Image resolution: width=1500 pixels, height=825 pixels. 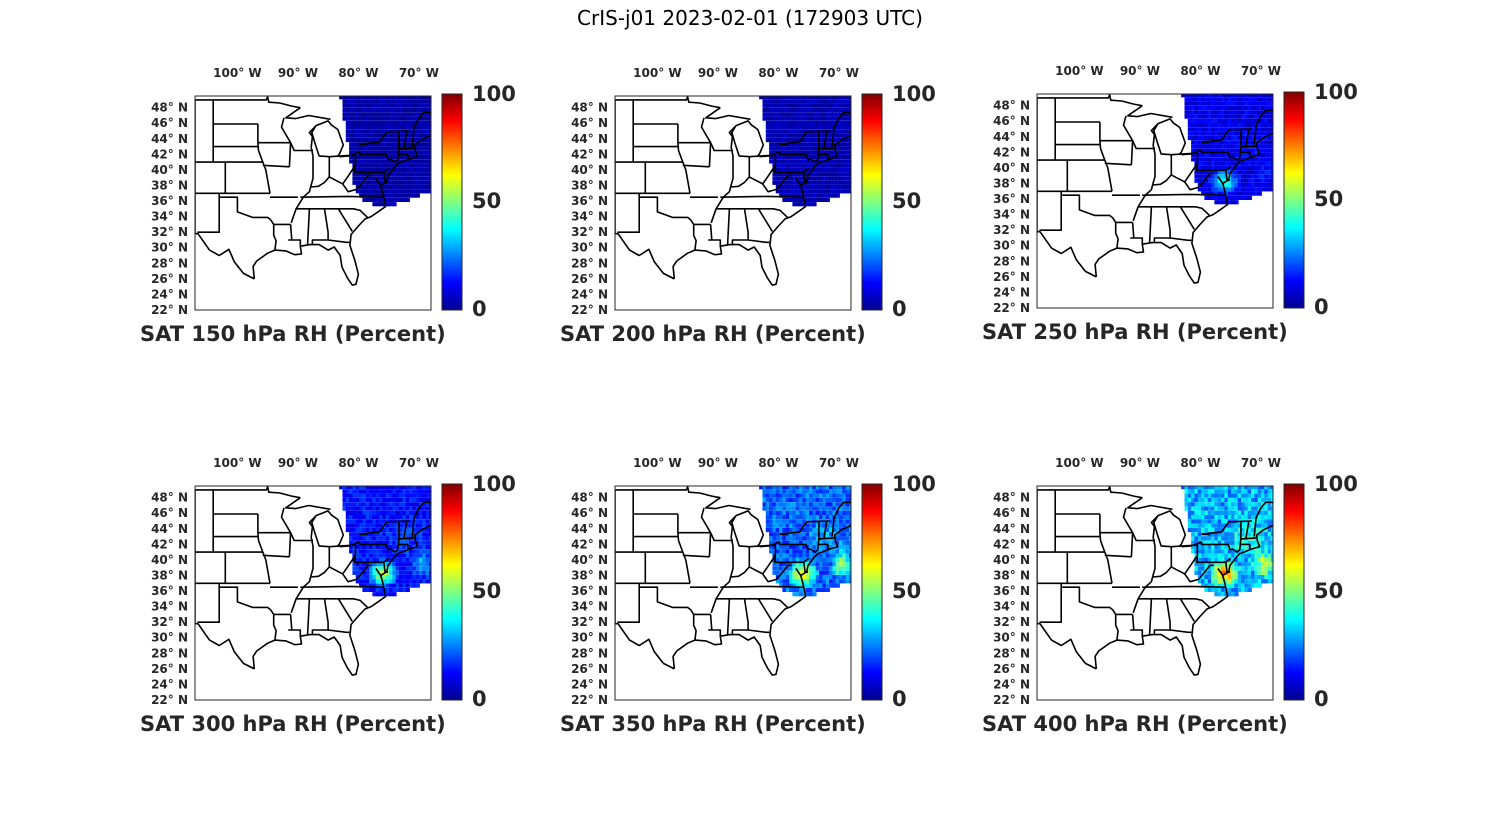 What do you see at coordinates (1011, 121) in the screenshot?
I see `lat-tick-label: 46° N` at bounding box center [1011, 121].